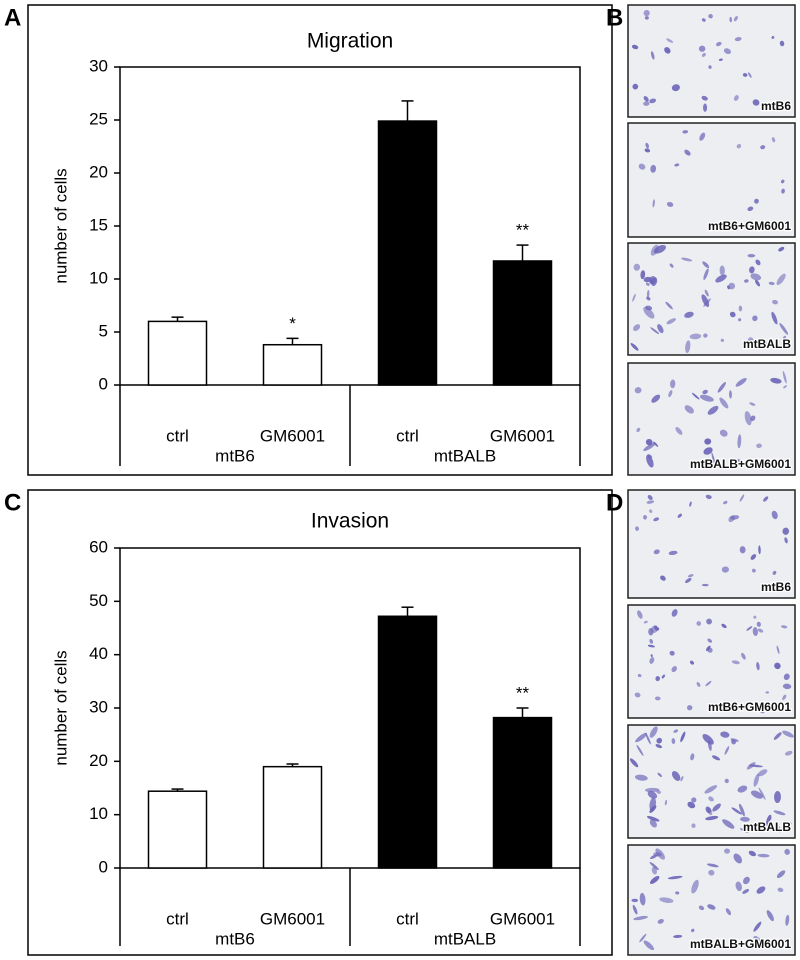 Image resolution: width=800 pixels, height=960 pixels. What do you see at coordinates (103, 330) in the screenshot?
I see `y-tick-label: 5` at bounding box center [103, 330].